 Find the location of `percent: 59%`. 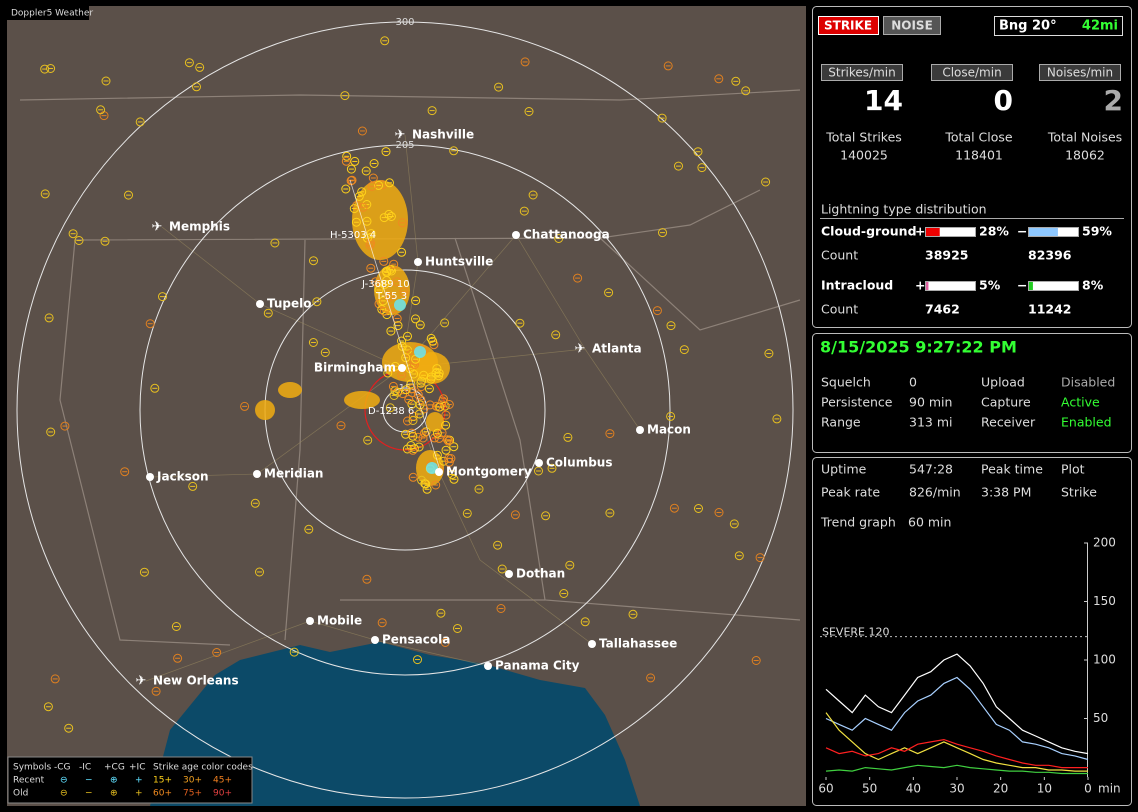

percent: 59% is located at coordinates (1097, 231).